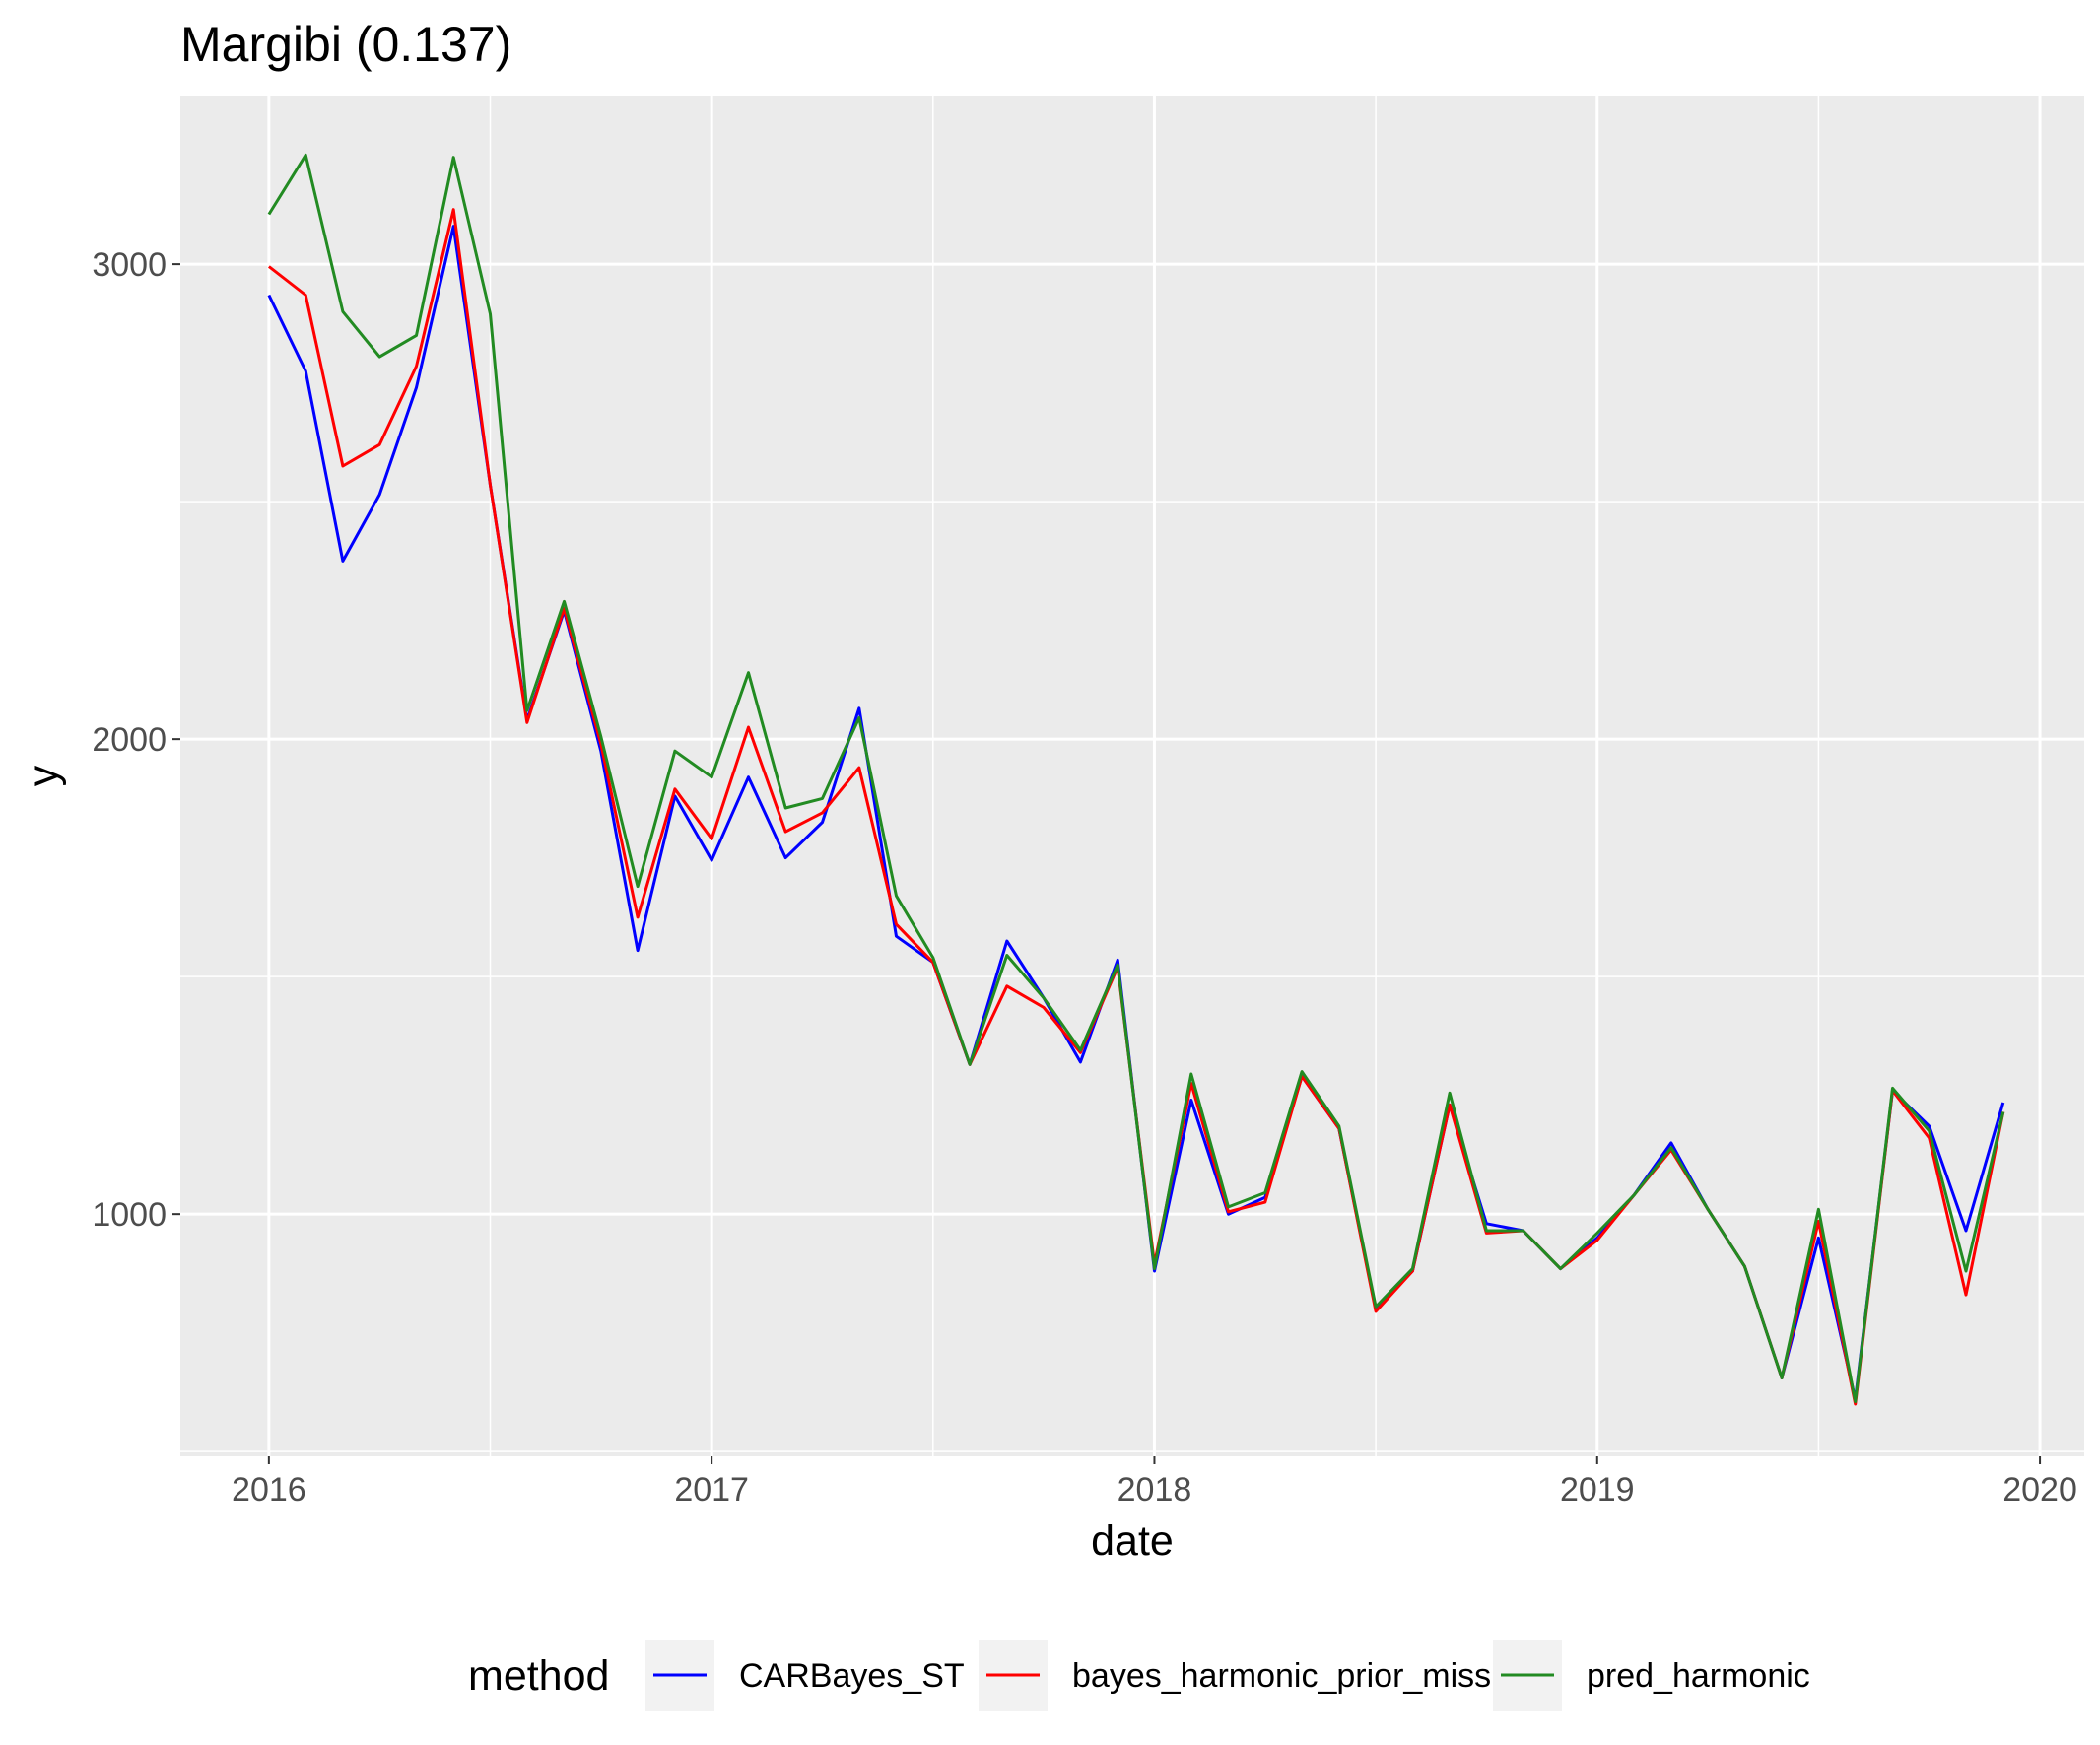 The width and height of the screenshot is (2100, 1745). What do you see at coordinates (1132, 1541) in the screenshot?
I see `x-axis-title: date` at bounding box center [1132, 1541].